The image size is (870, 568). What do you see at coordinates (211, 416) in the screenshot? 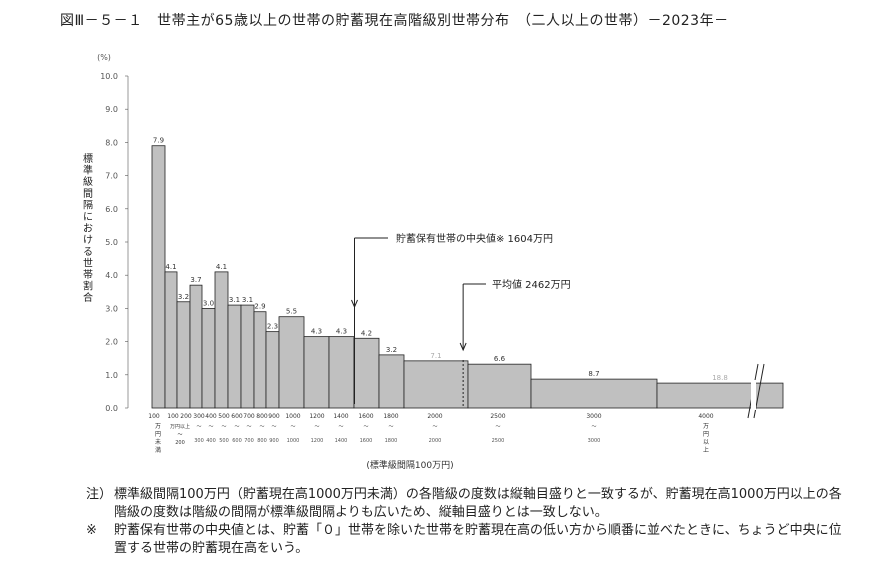
I see `x-tick-label: 400` at bounding box center [211, 416].